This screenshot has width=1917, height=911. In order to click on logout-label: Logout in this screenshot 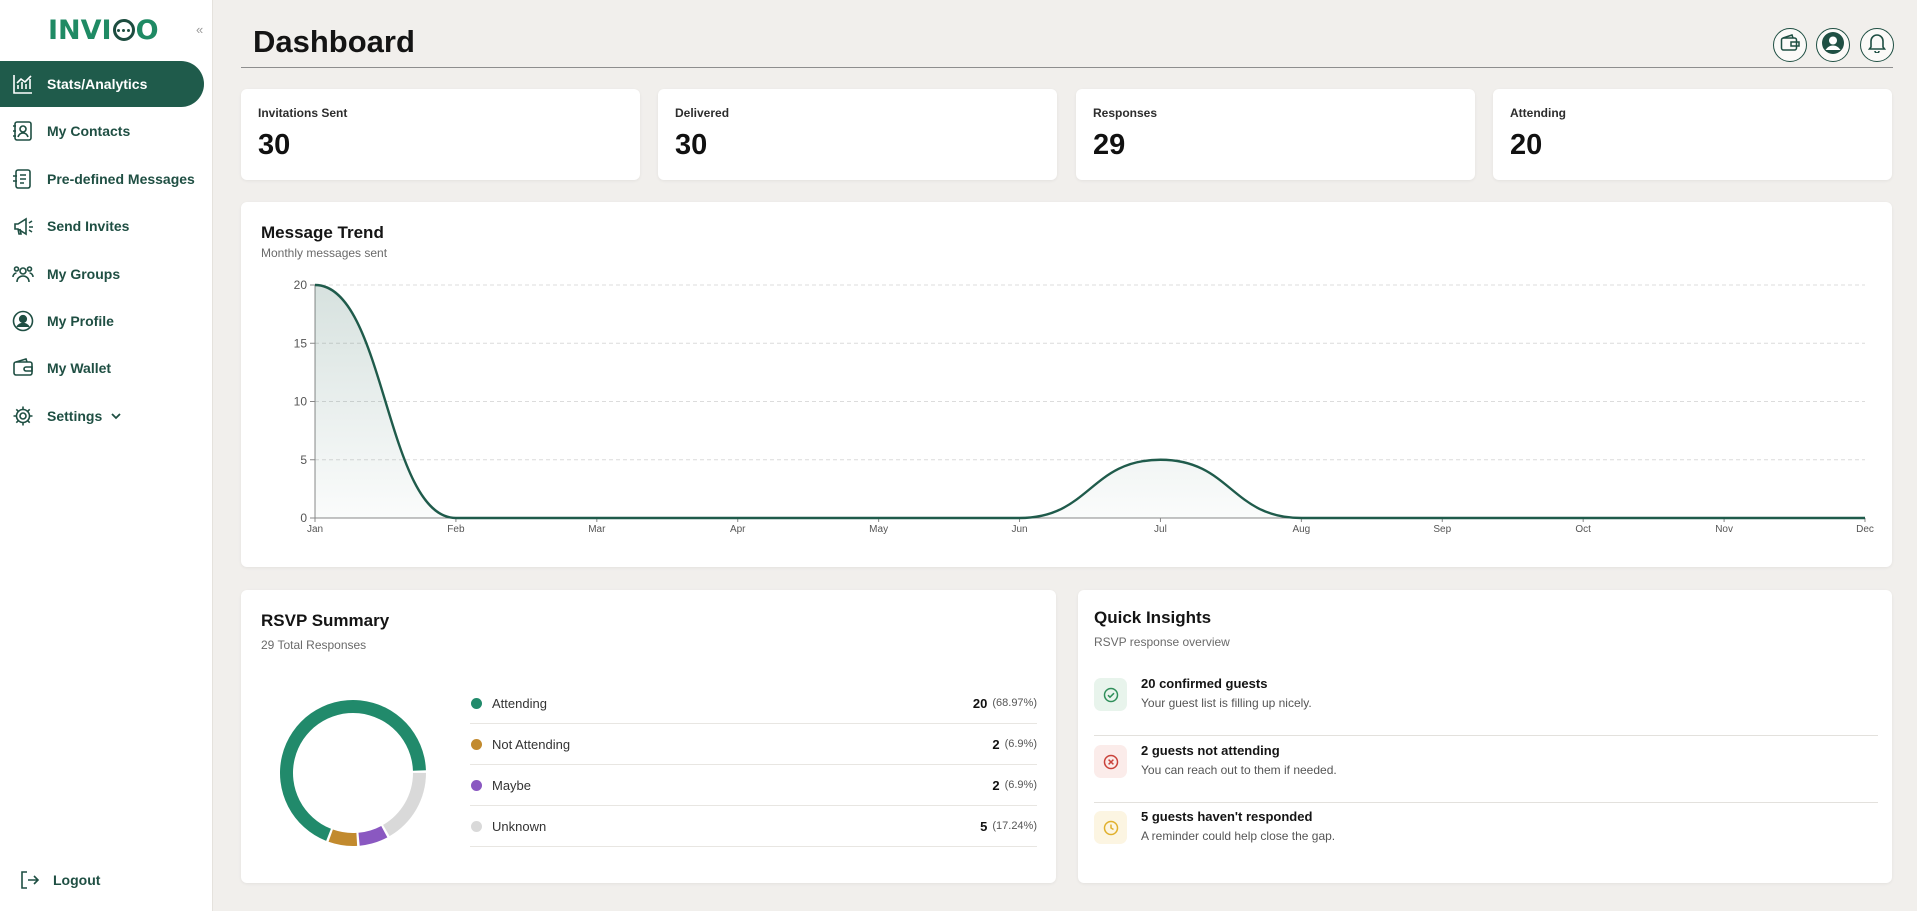, I will do `click(77, 880)`.